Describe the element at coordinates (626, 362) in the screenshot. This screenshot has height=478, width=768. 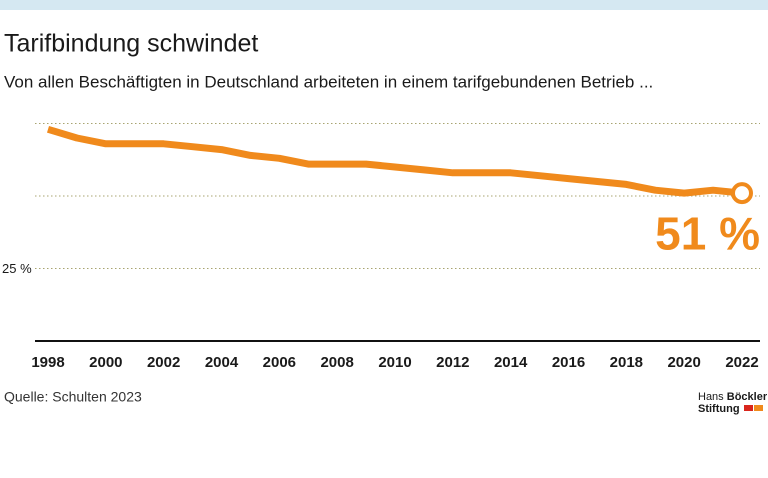
I see `x-tick-label: 2018` at that location.